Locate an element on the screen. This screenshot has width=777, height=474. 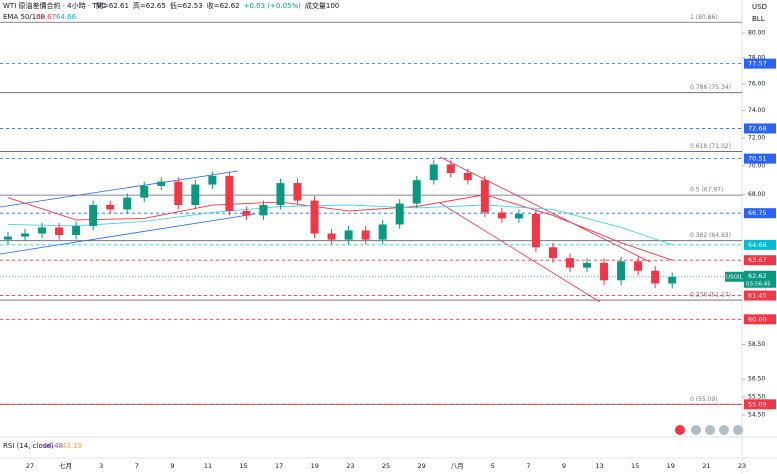
time-label: 七月 is located at coordinates (65, 465).